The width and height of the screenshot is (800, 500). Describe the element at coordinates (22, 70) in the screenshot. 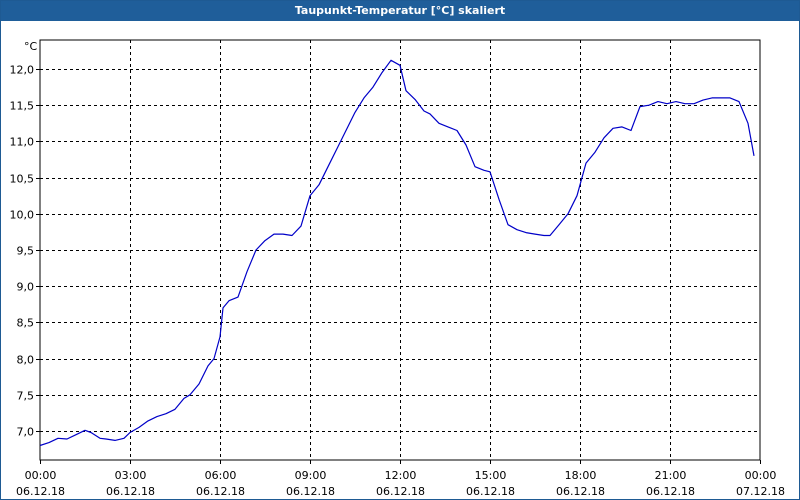

I see `y-tick-label: 12,0` at that location.